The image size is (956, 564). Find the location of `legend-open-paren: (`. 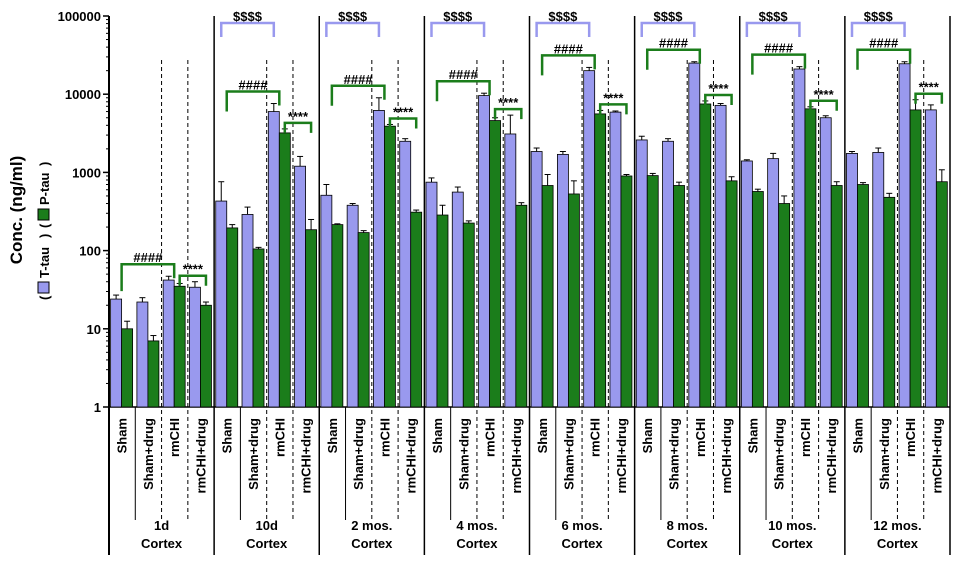

legend-open-paren: ( is located at coordinates (44, 225).